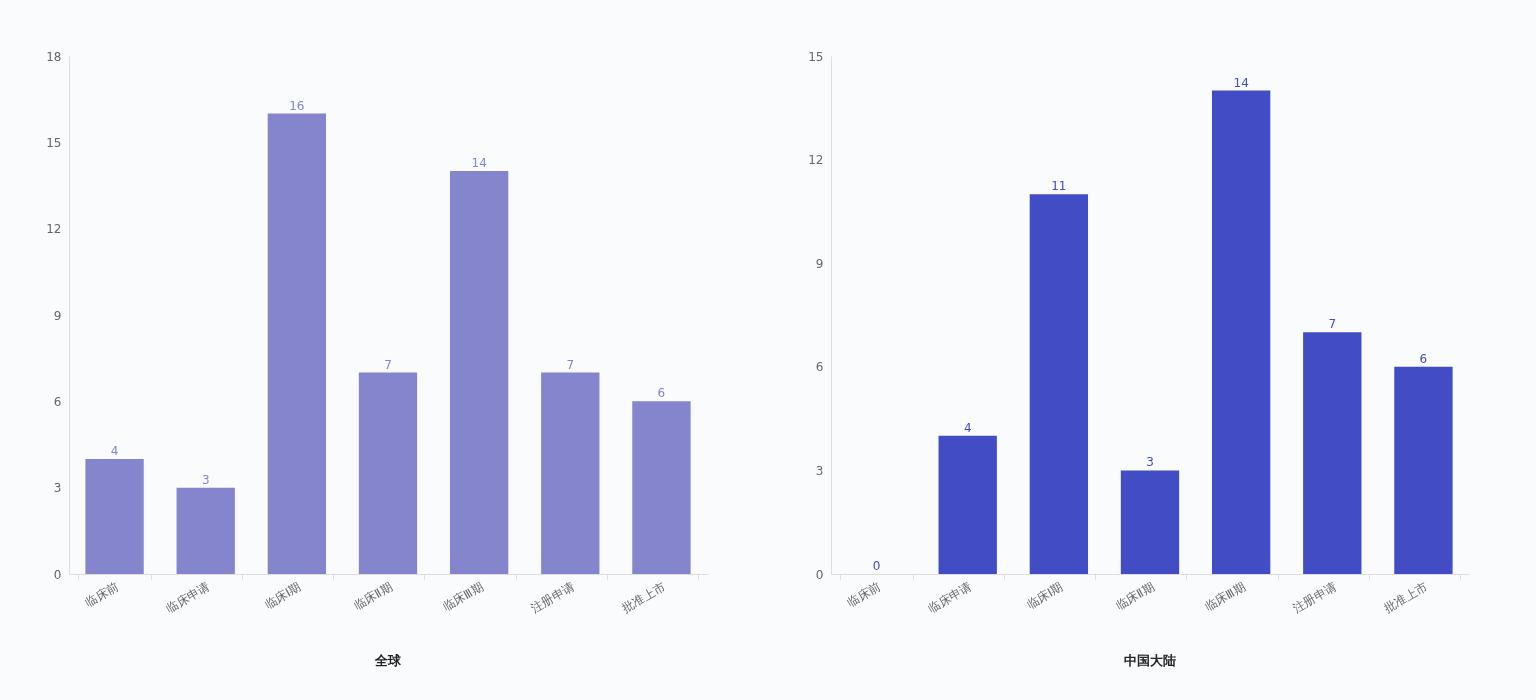  I want to click on data-label: 16, so click(297, 105).